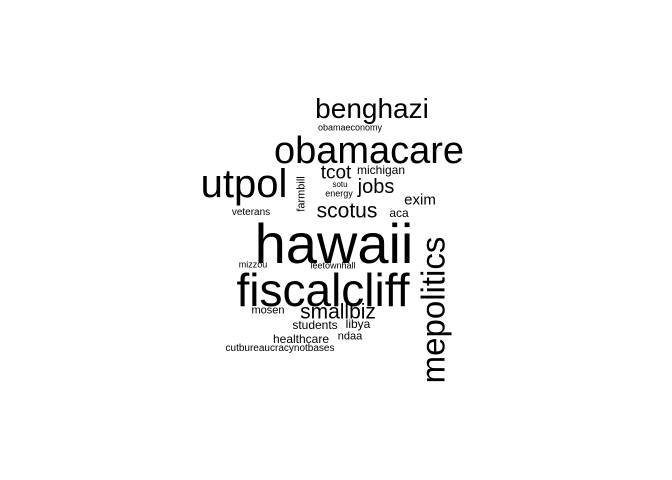 This screenshot has width=672, height=480. Describe the element at coordinates (358, 324) in the screenshot. I see `word-libya: libya` at that location.